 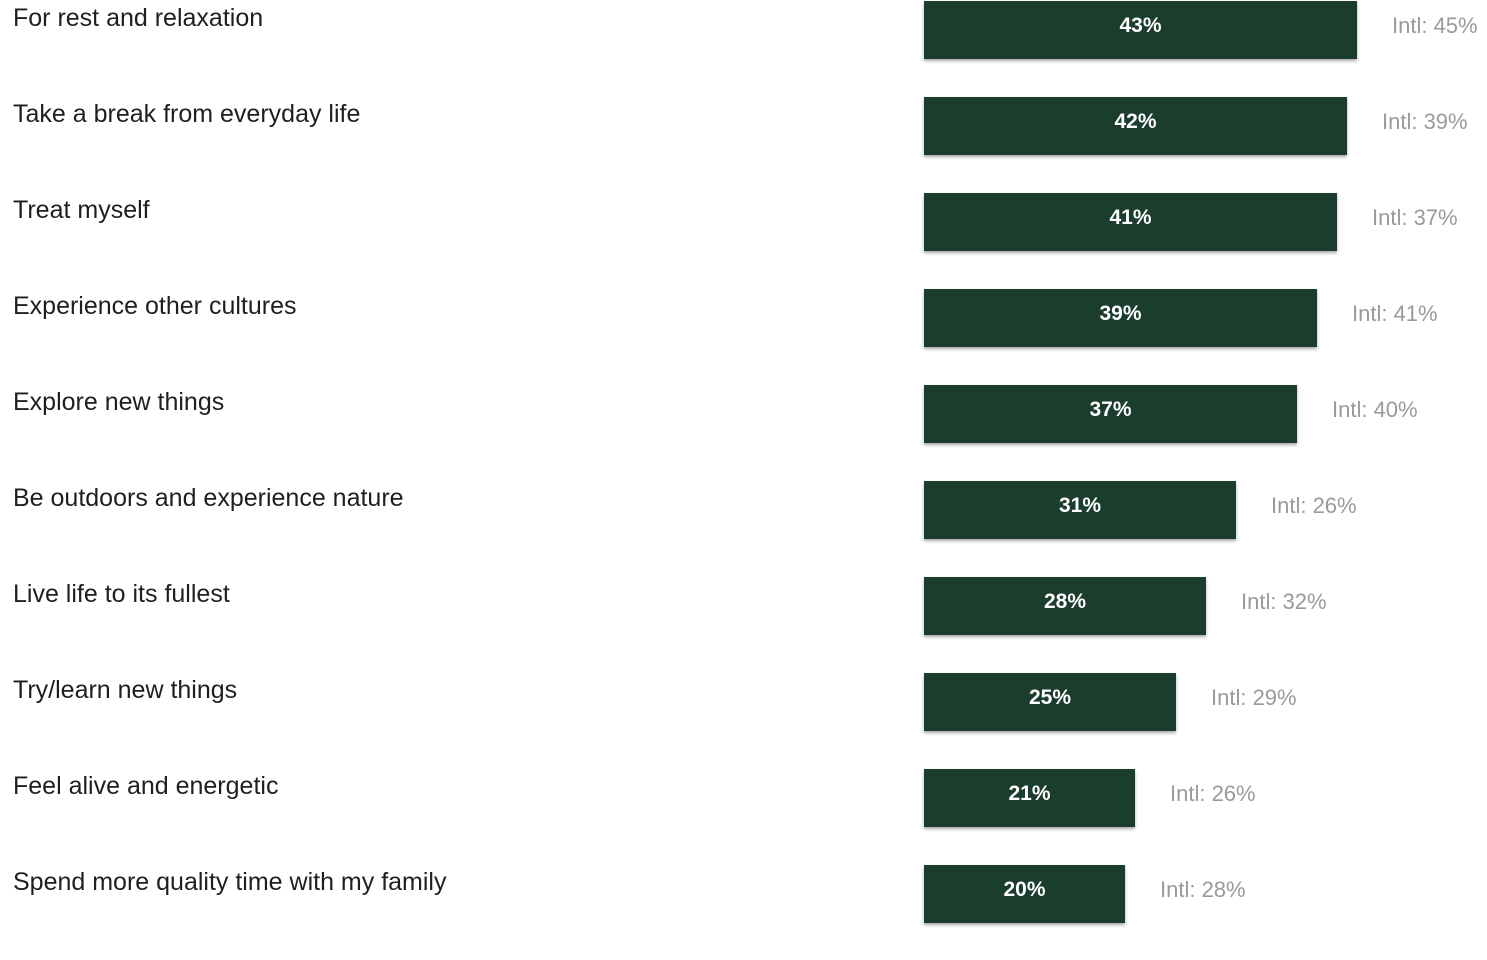 What do you see at coordinates (1050, 697) in the screenshot?
I see `bar-value-label: 25%` at bounding box center [1050, 697].